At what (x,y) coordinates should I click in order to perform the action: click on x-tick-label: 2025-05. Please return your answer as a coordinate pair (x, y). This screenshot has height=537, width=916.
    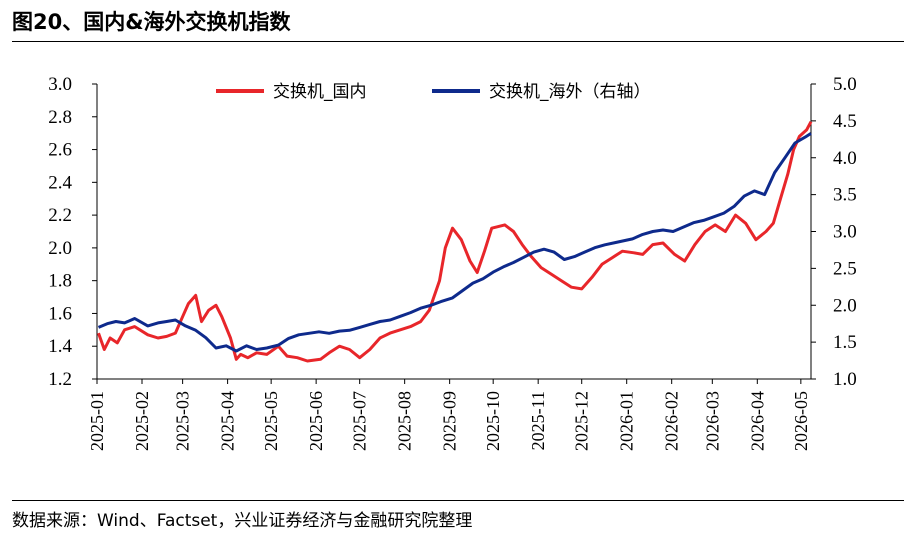
    Looking at the image, I should click on (271, 421).